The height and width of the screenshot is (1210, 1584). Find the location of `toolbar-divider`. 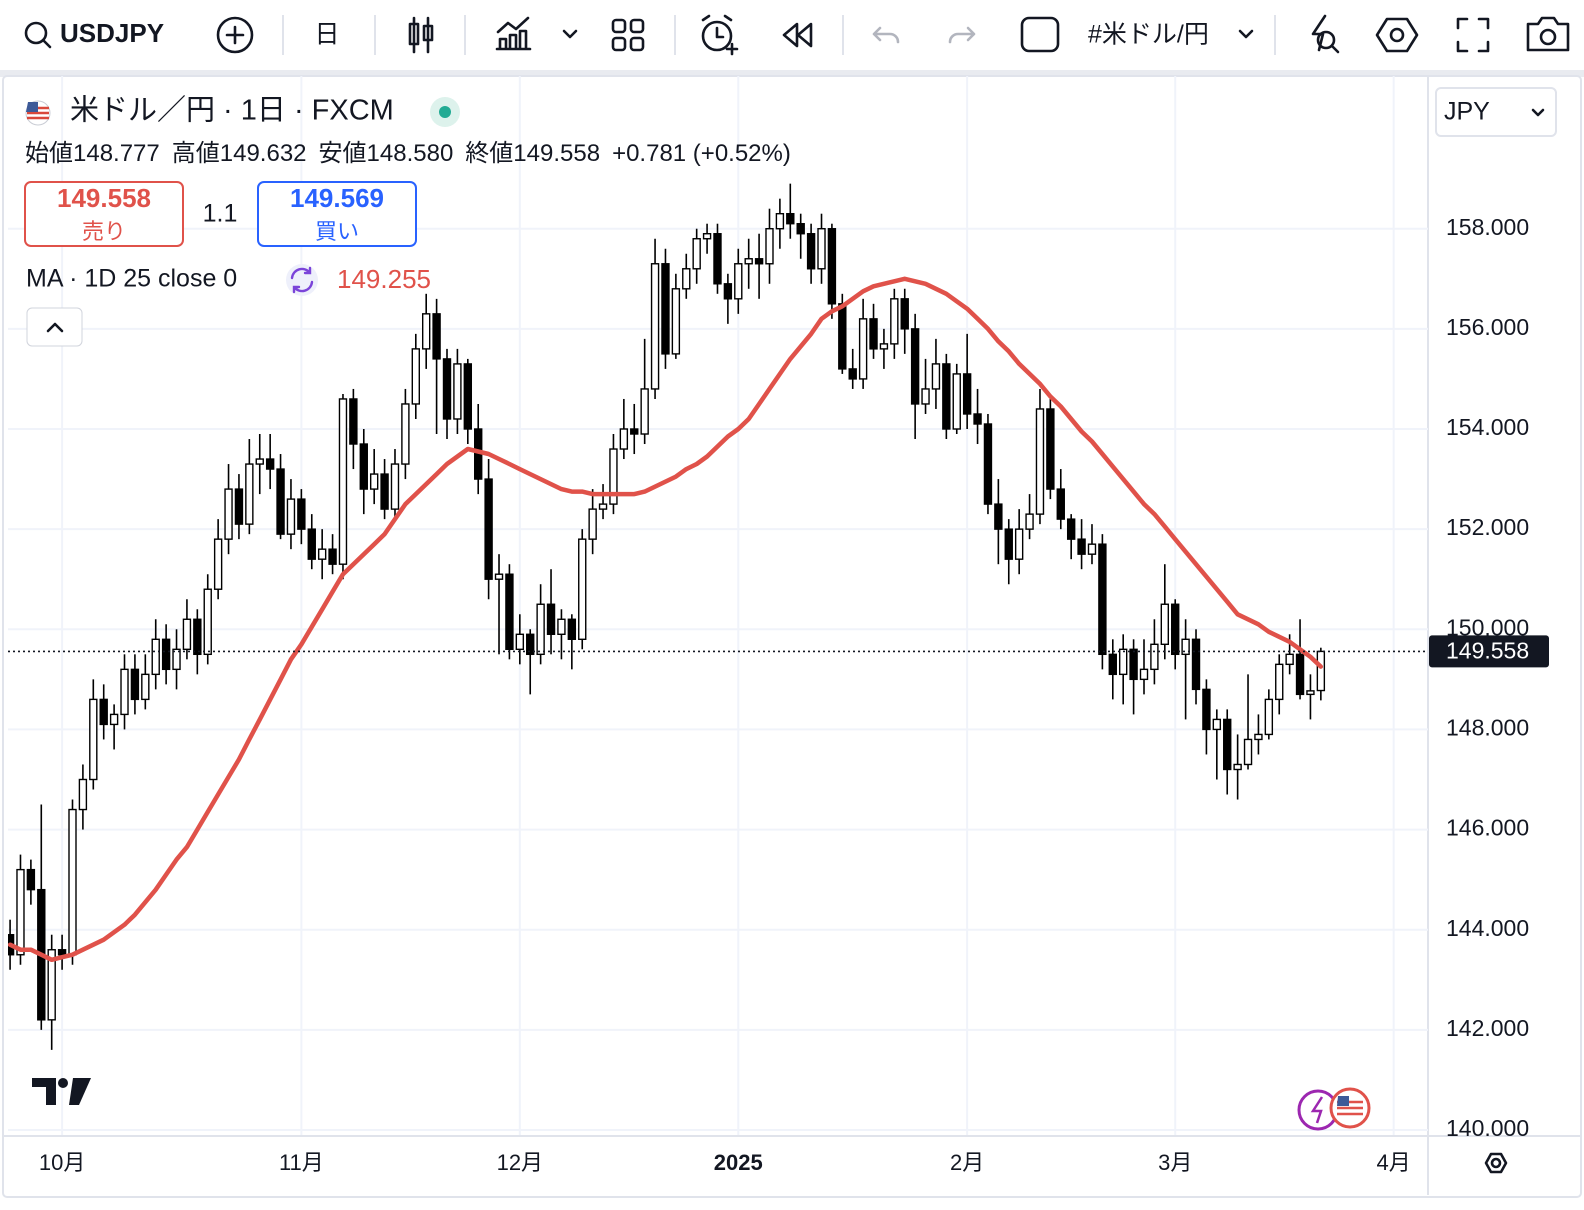

toolbar-divider is located at coordinates (792, 73).